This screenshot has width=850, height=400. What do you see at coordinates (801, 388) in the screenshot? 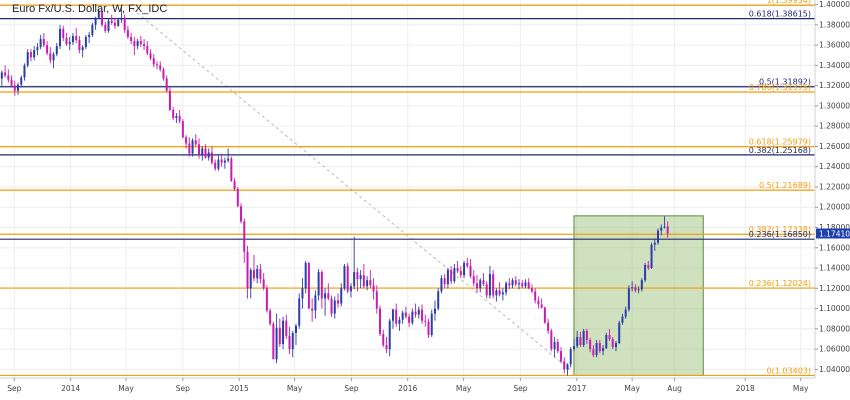
I see `x-tick-label: May` at bounding box center [801, 388].